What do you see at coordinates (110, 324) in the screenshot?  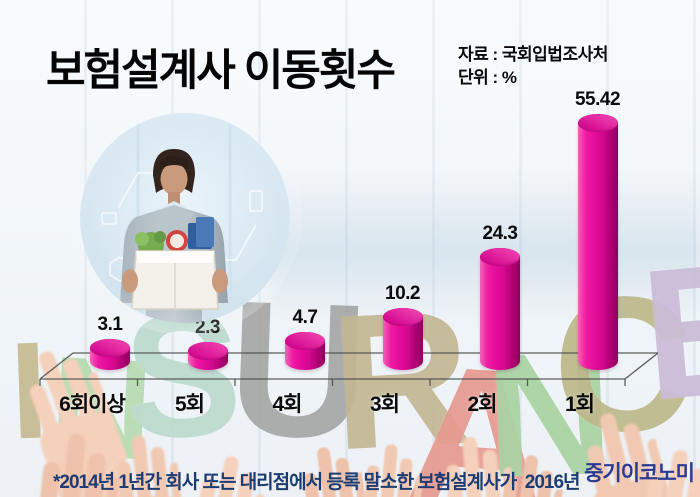 I see `bar-value-label: 3.1` at bounding box center [110, 324].